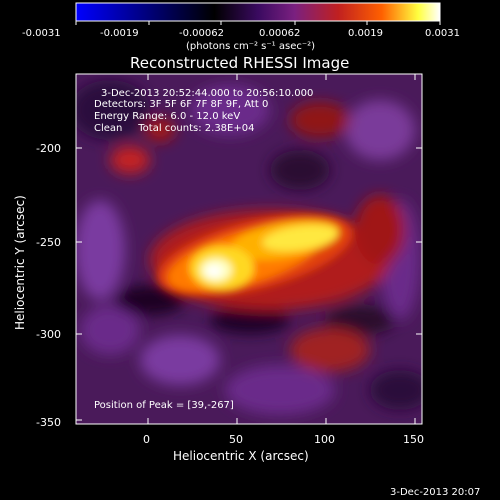  Describe the element at coordinates (241, 456) in the screenshot. I see `x-axis-label: Heliocentric X (arcsec)` at that location.